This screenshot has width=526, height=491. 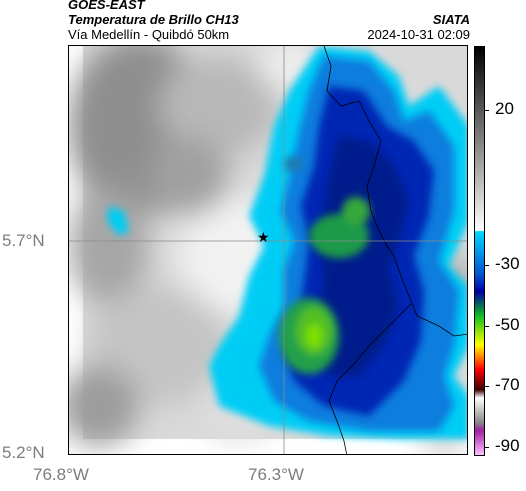 What do you see at coordinates (263, 237) in the screenshot?
I see `star-icon: ★` at bounding box center [263, 237].